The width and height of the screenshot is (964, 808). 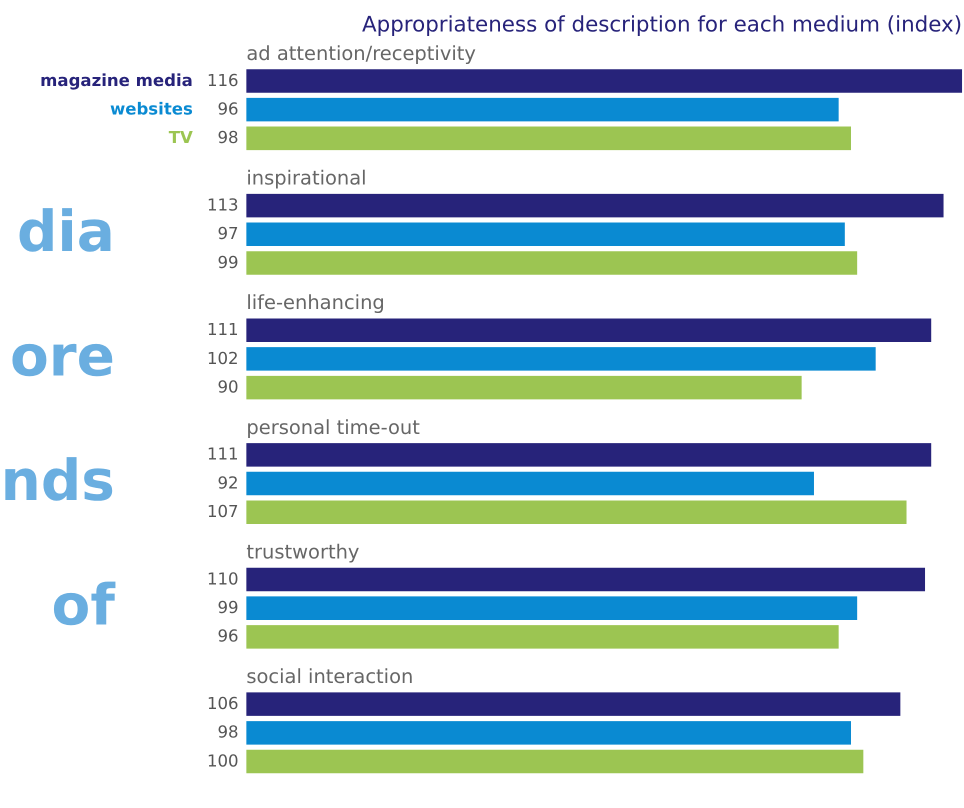 I want to click on data-label: 100, so click(x=222, y=760).